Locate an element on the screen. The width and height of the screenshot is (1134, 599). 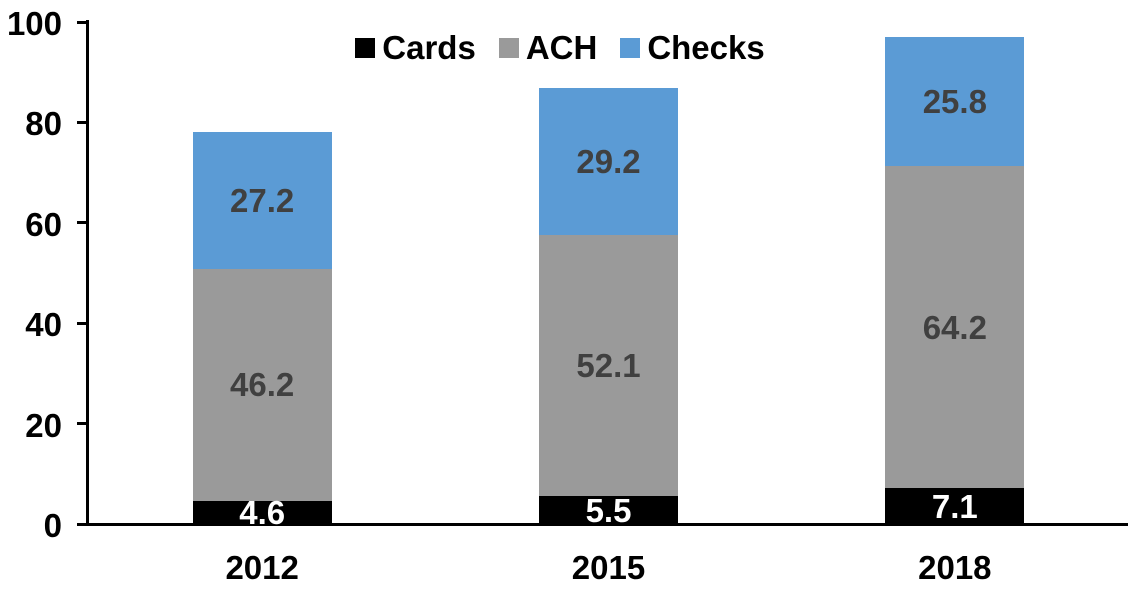
data-label-cards-2015: 5.5 is located at coordinates (608, 510).